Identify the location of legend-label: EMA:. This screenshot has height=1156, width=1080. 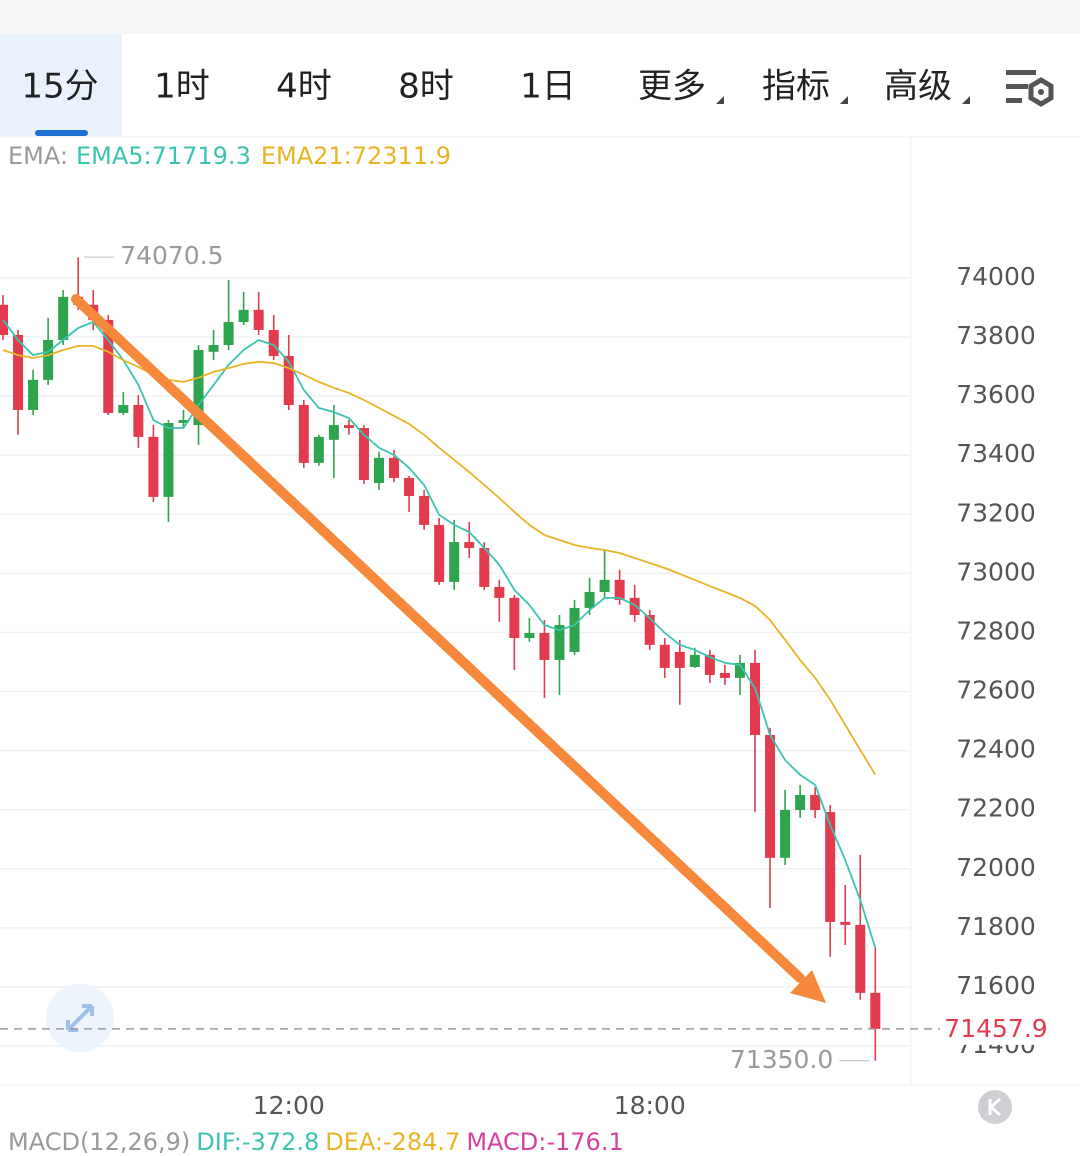
(38, 156).